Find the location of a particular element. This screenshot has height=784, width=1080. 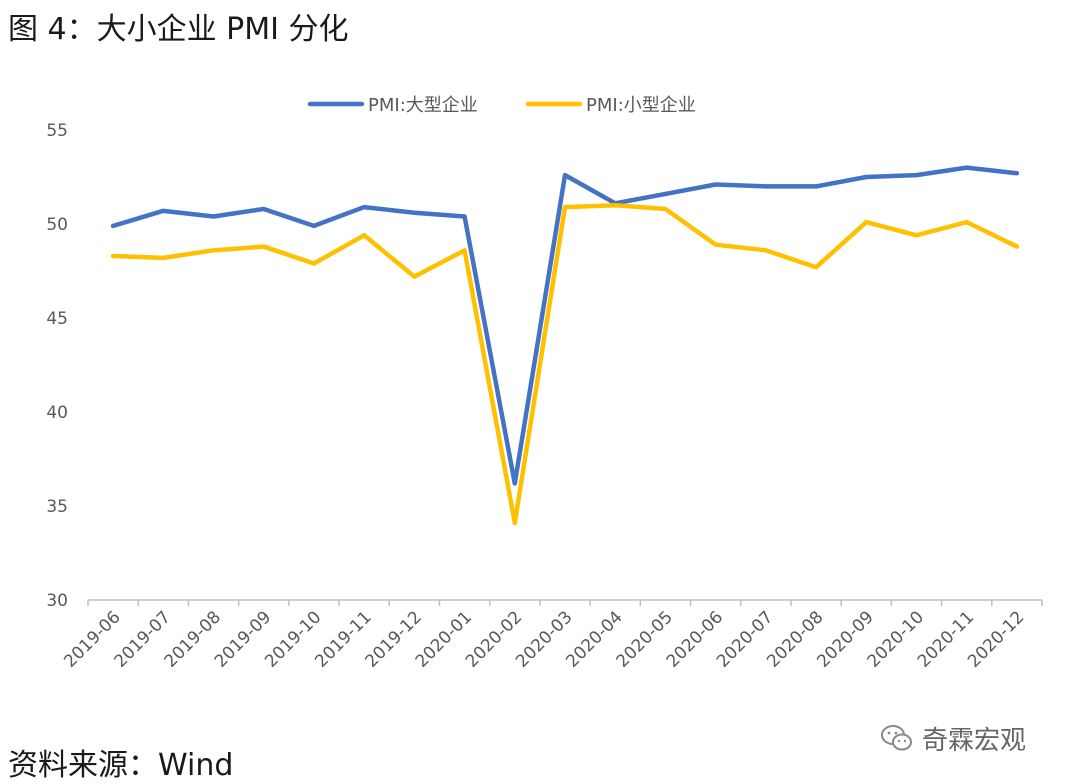

figure-title: 图 4：大小企业 PMI 分化 is located at coordinates (178, 29).